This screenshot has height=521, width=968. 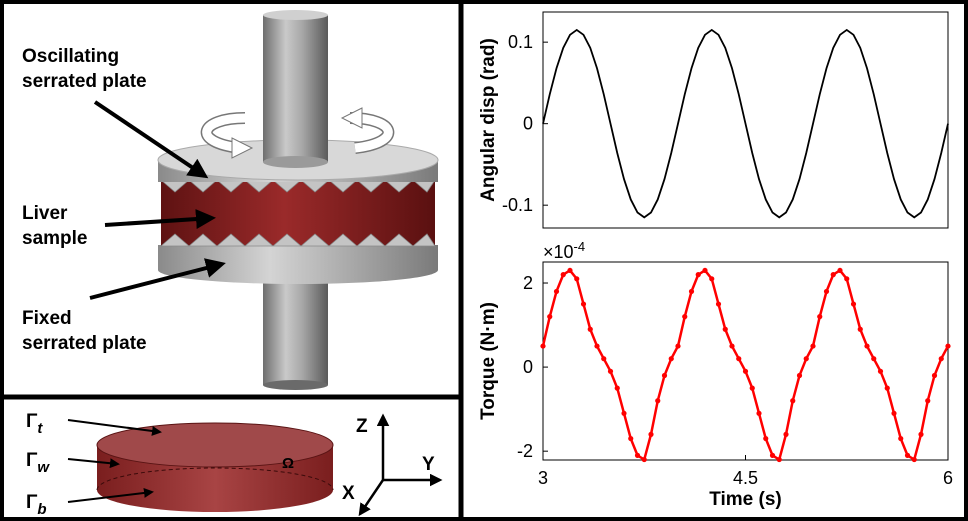 What do you see at coordinates (295, 88) in the screenshot?
I see `upper-shaft` at bounding box center [295, 88].